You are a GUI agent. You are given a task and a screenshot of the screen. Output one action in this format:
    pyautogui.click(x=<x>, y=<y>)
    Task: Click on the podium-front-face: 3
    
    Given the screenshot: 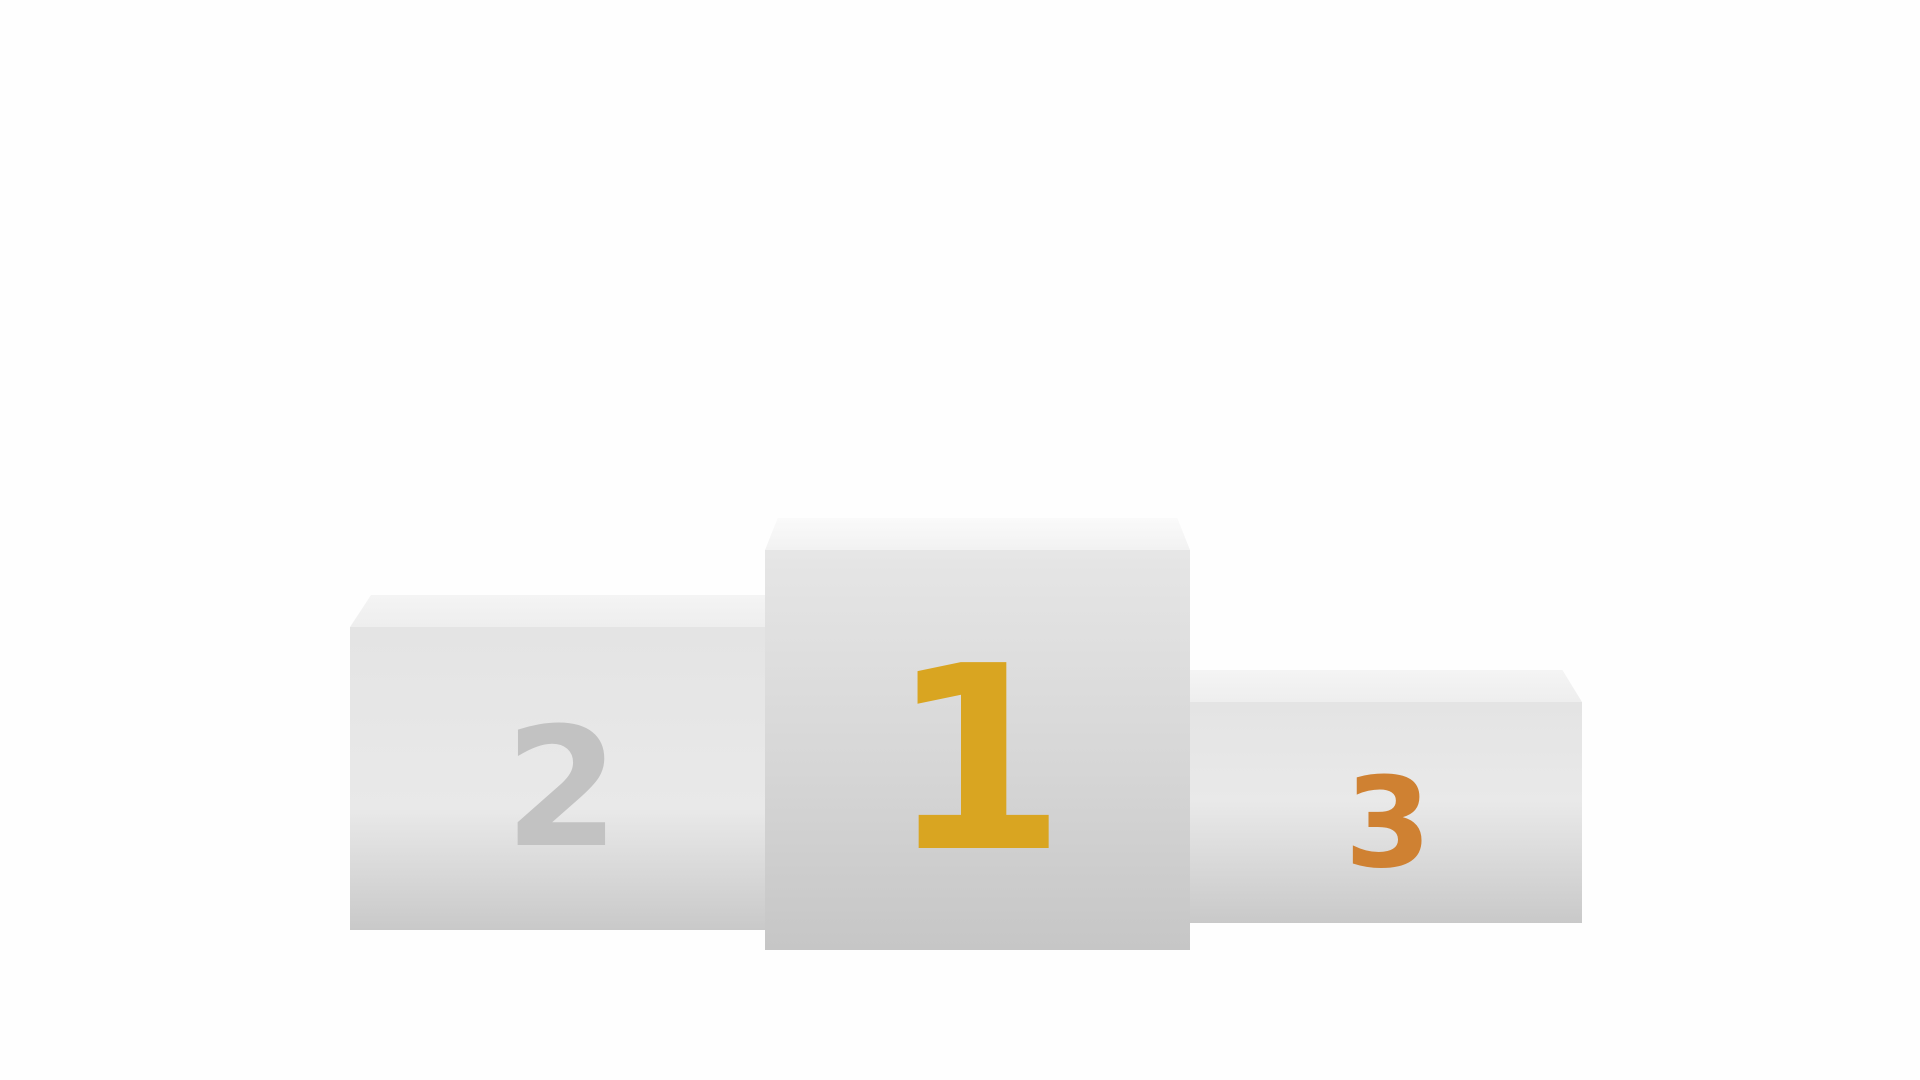 What is the action you would take?
    pyautogui.click(x=1386, y=812)
    